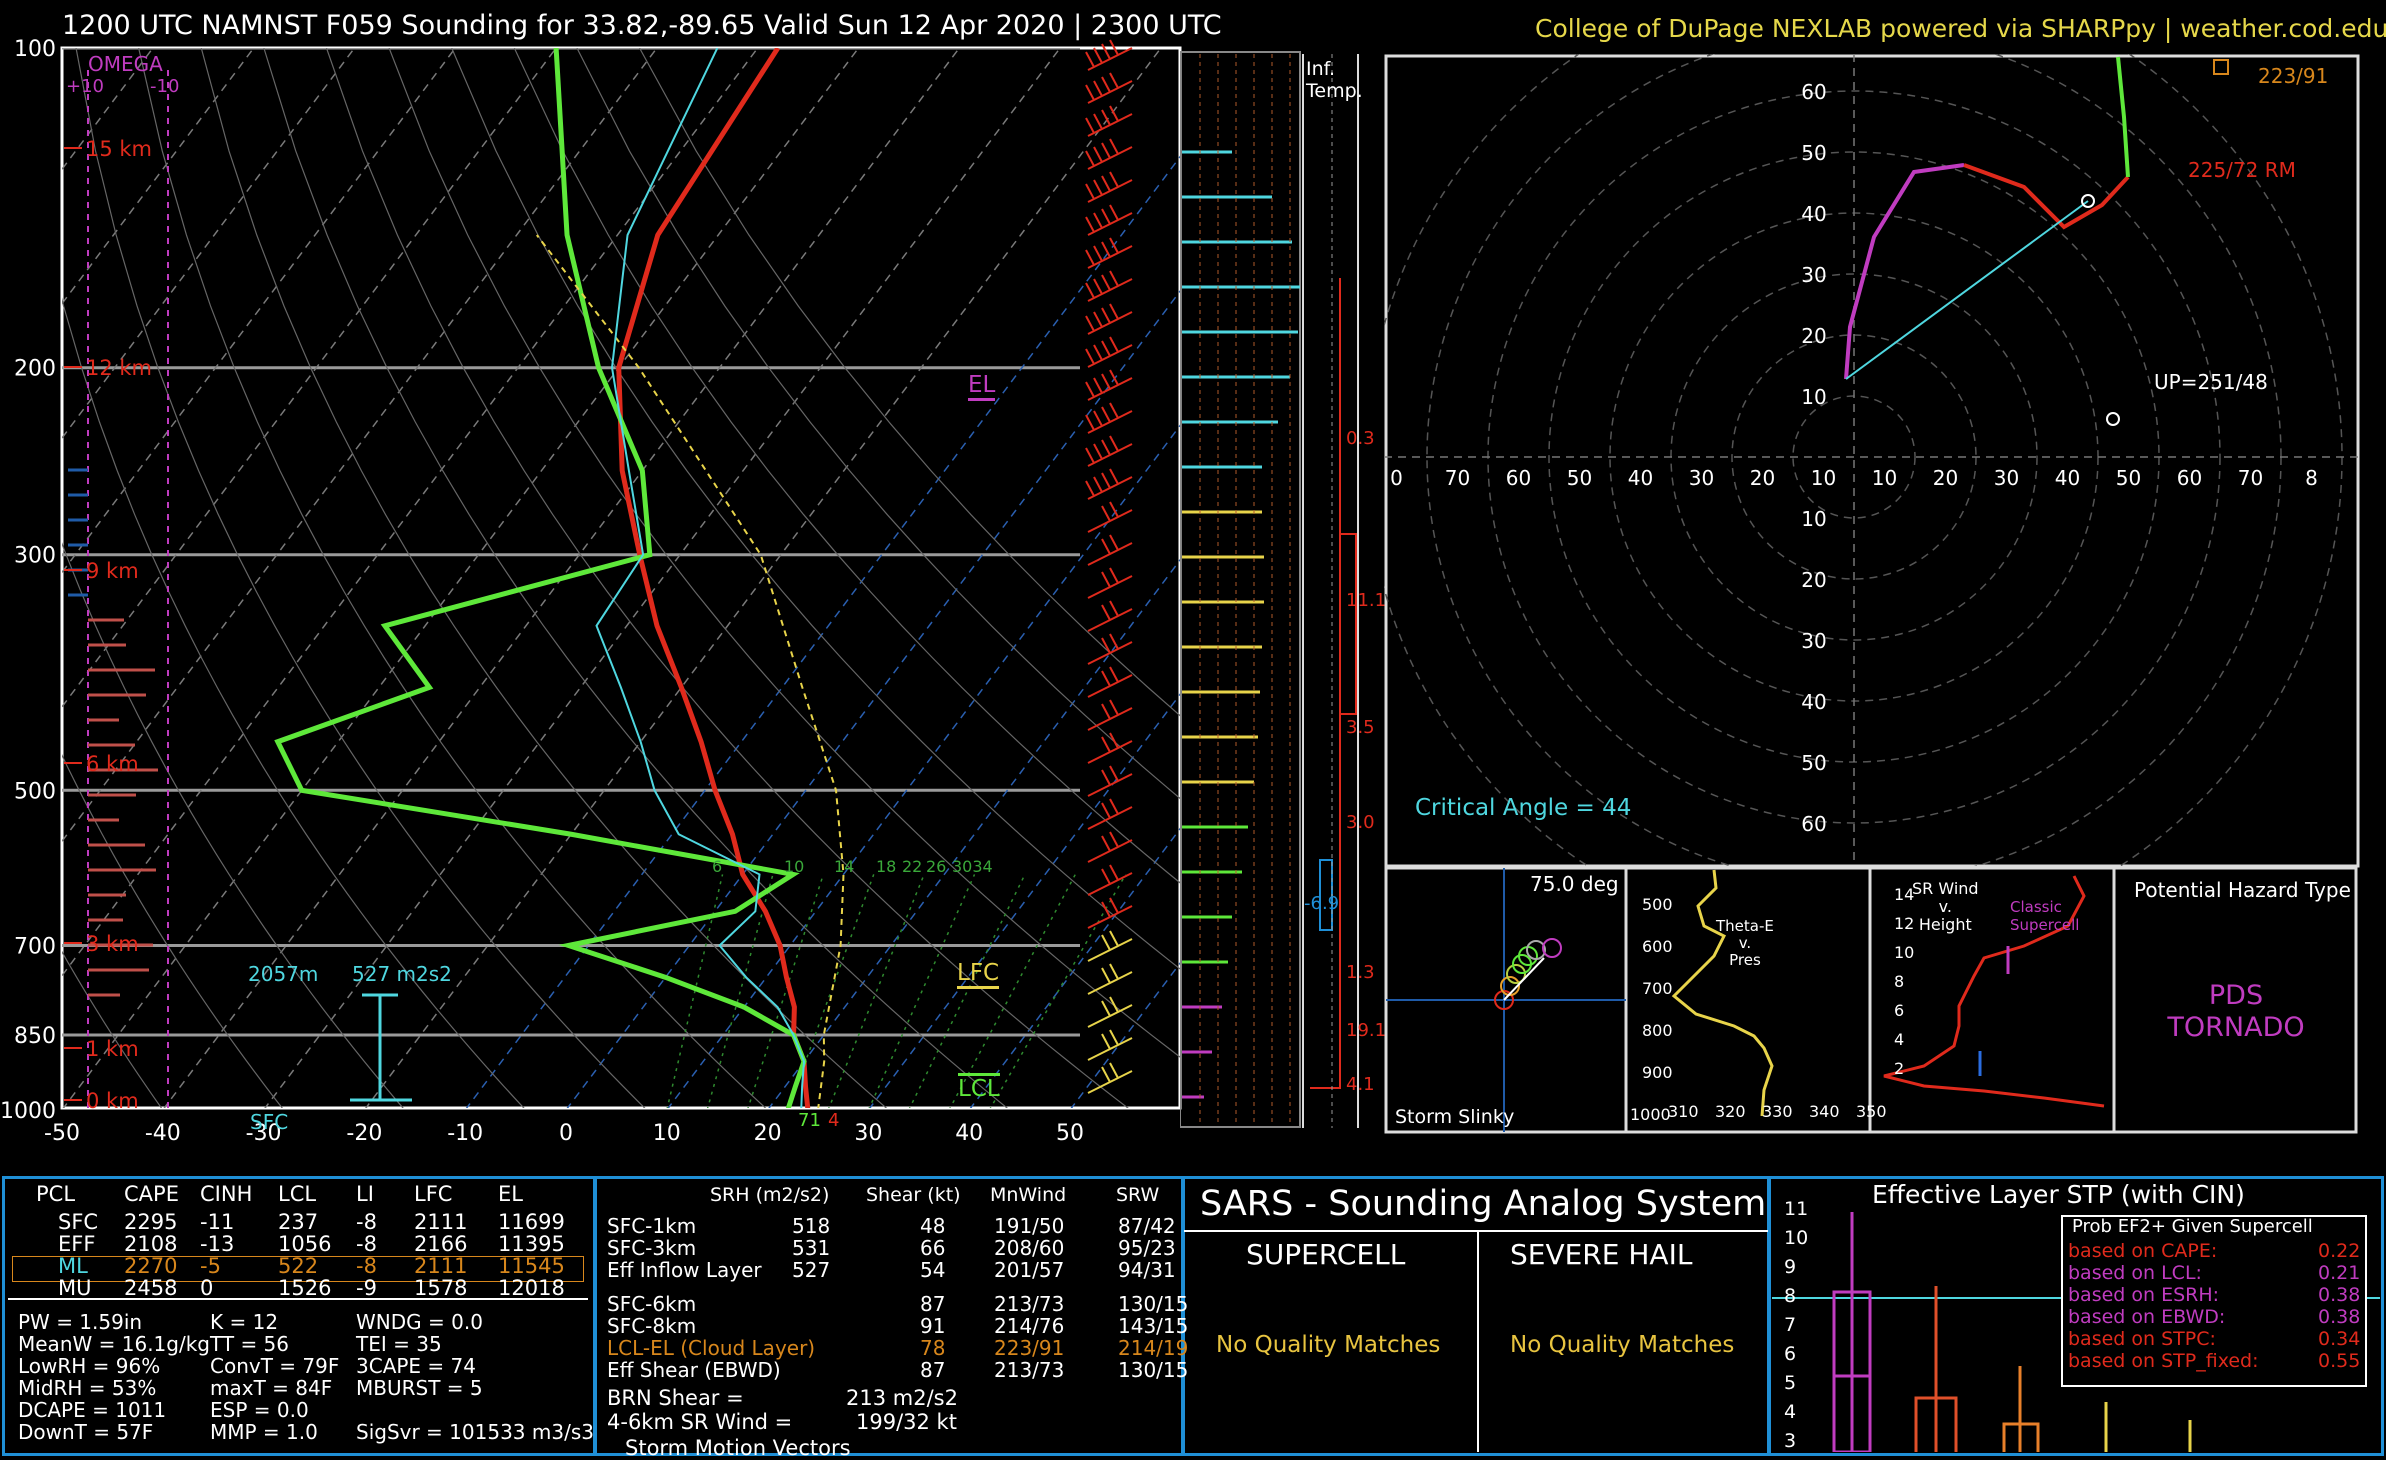 The height and width of the screenshot is (1460, 2386). Describe the element at coordinates (75, 1288) in the screenshot. I see `parcel-cell: MU` at that location.